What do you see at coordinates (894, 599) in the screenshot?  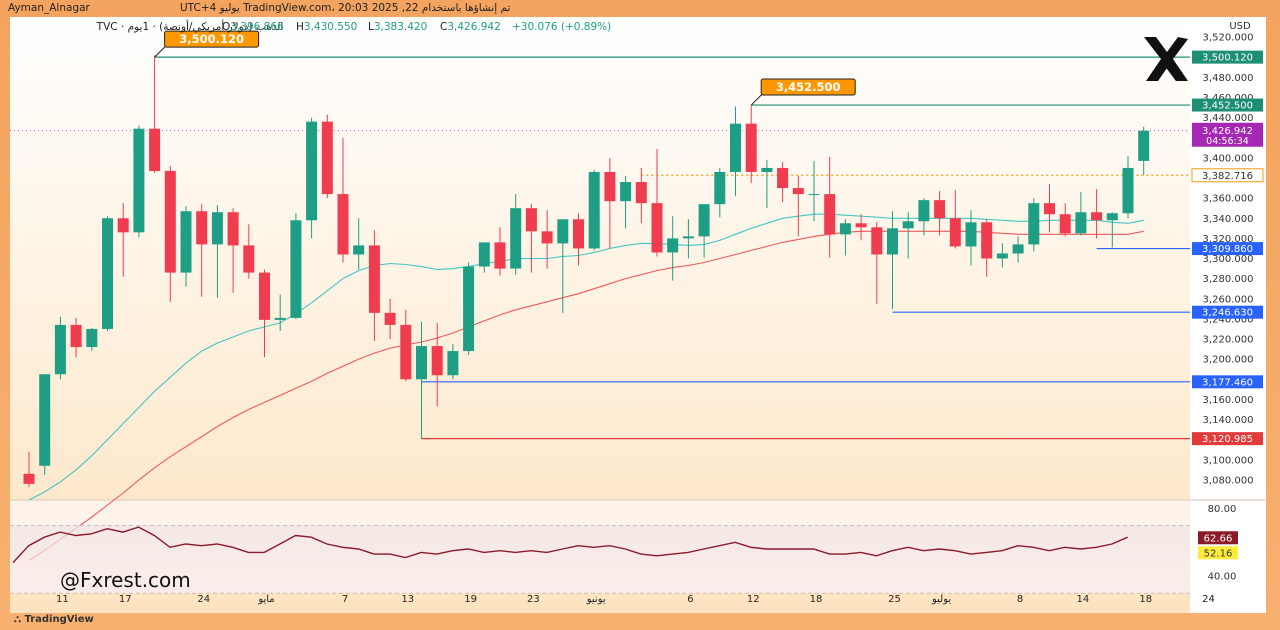 I see `x-tick-label: 25` at bounding box center [894, 599].